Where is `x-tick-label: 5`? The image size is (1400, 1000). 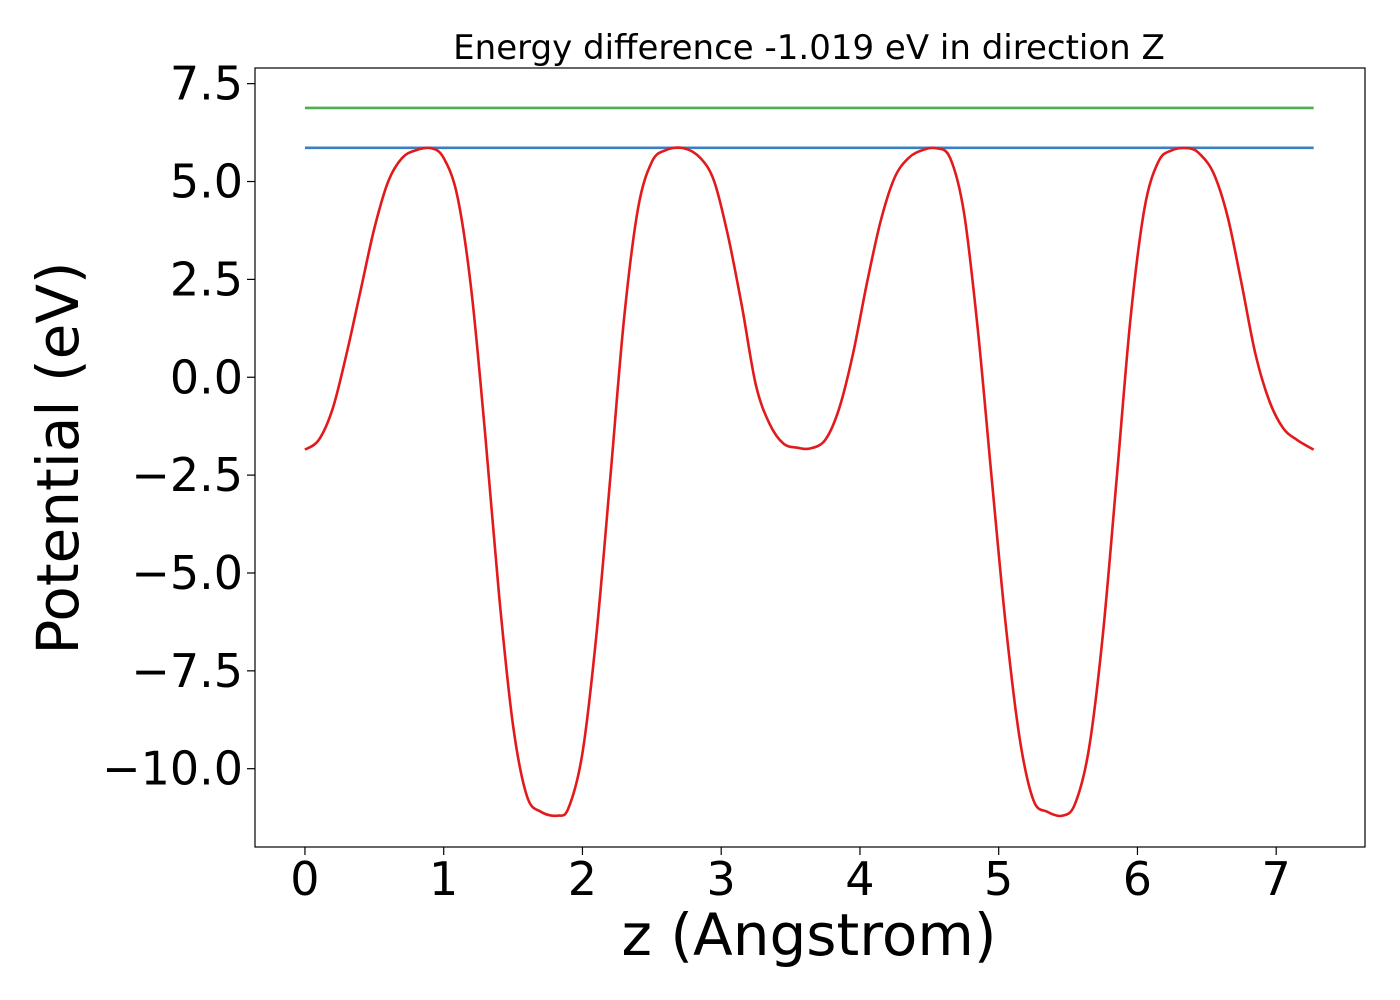
x-tick-label: 5 is located at coordinates (998, 879).